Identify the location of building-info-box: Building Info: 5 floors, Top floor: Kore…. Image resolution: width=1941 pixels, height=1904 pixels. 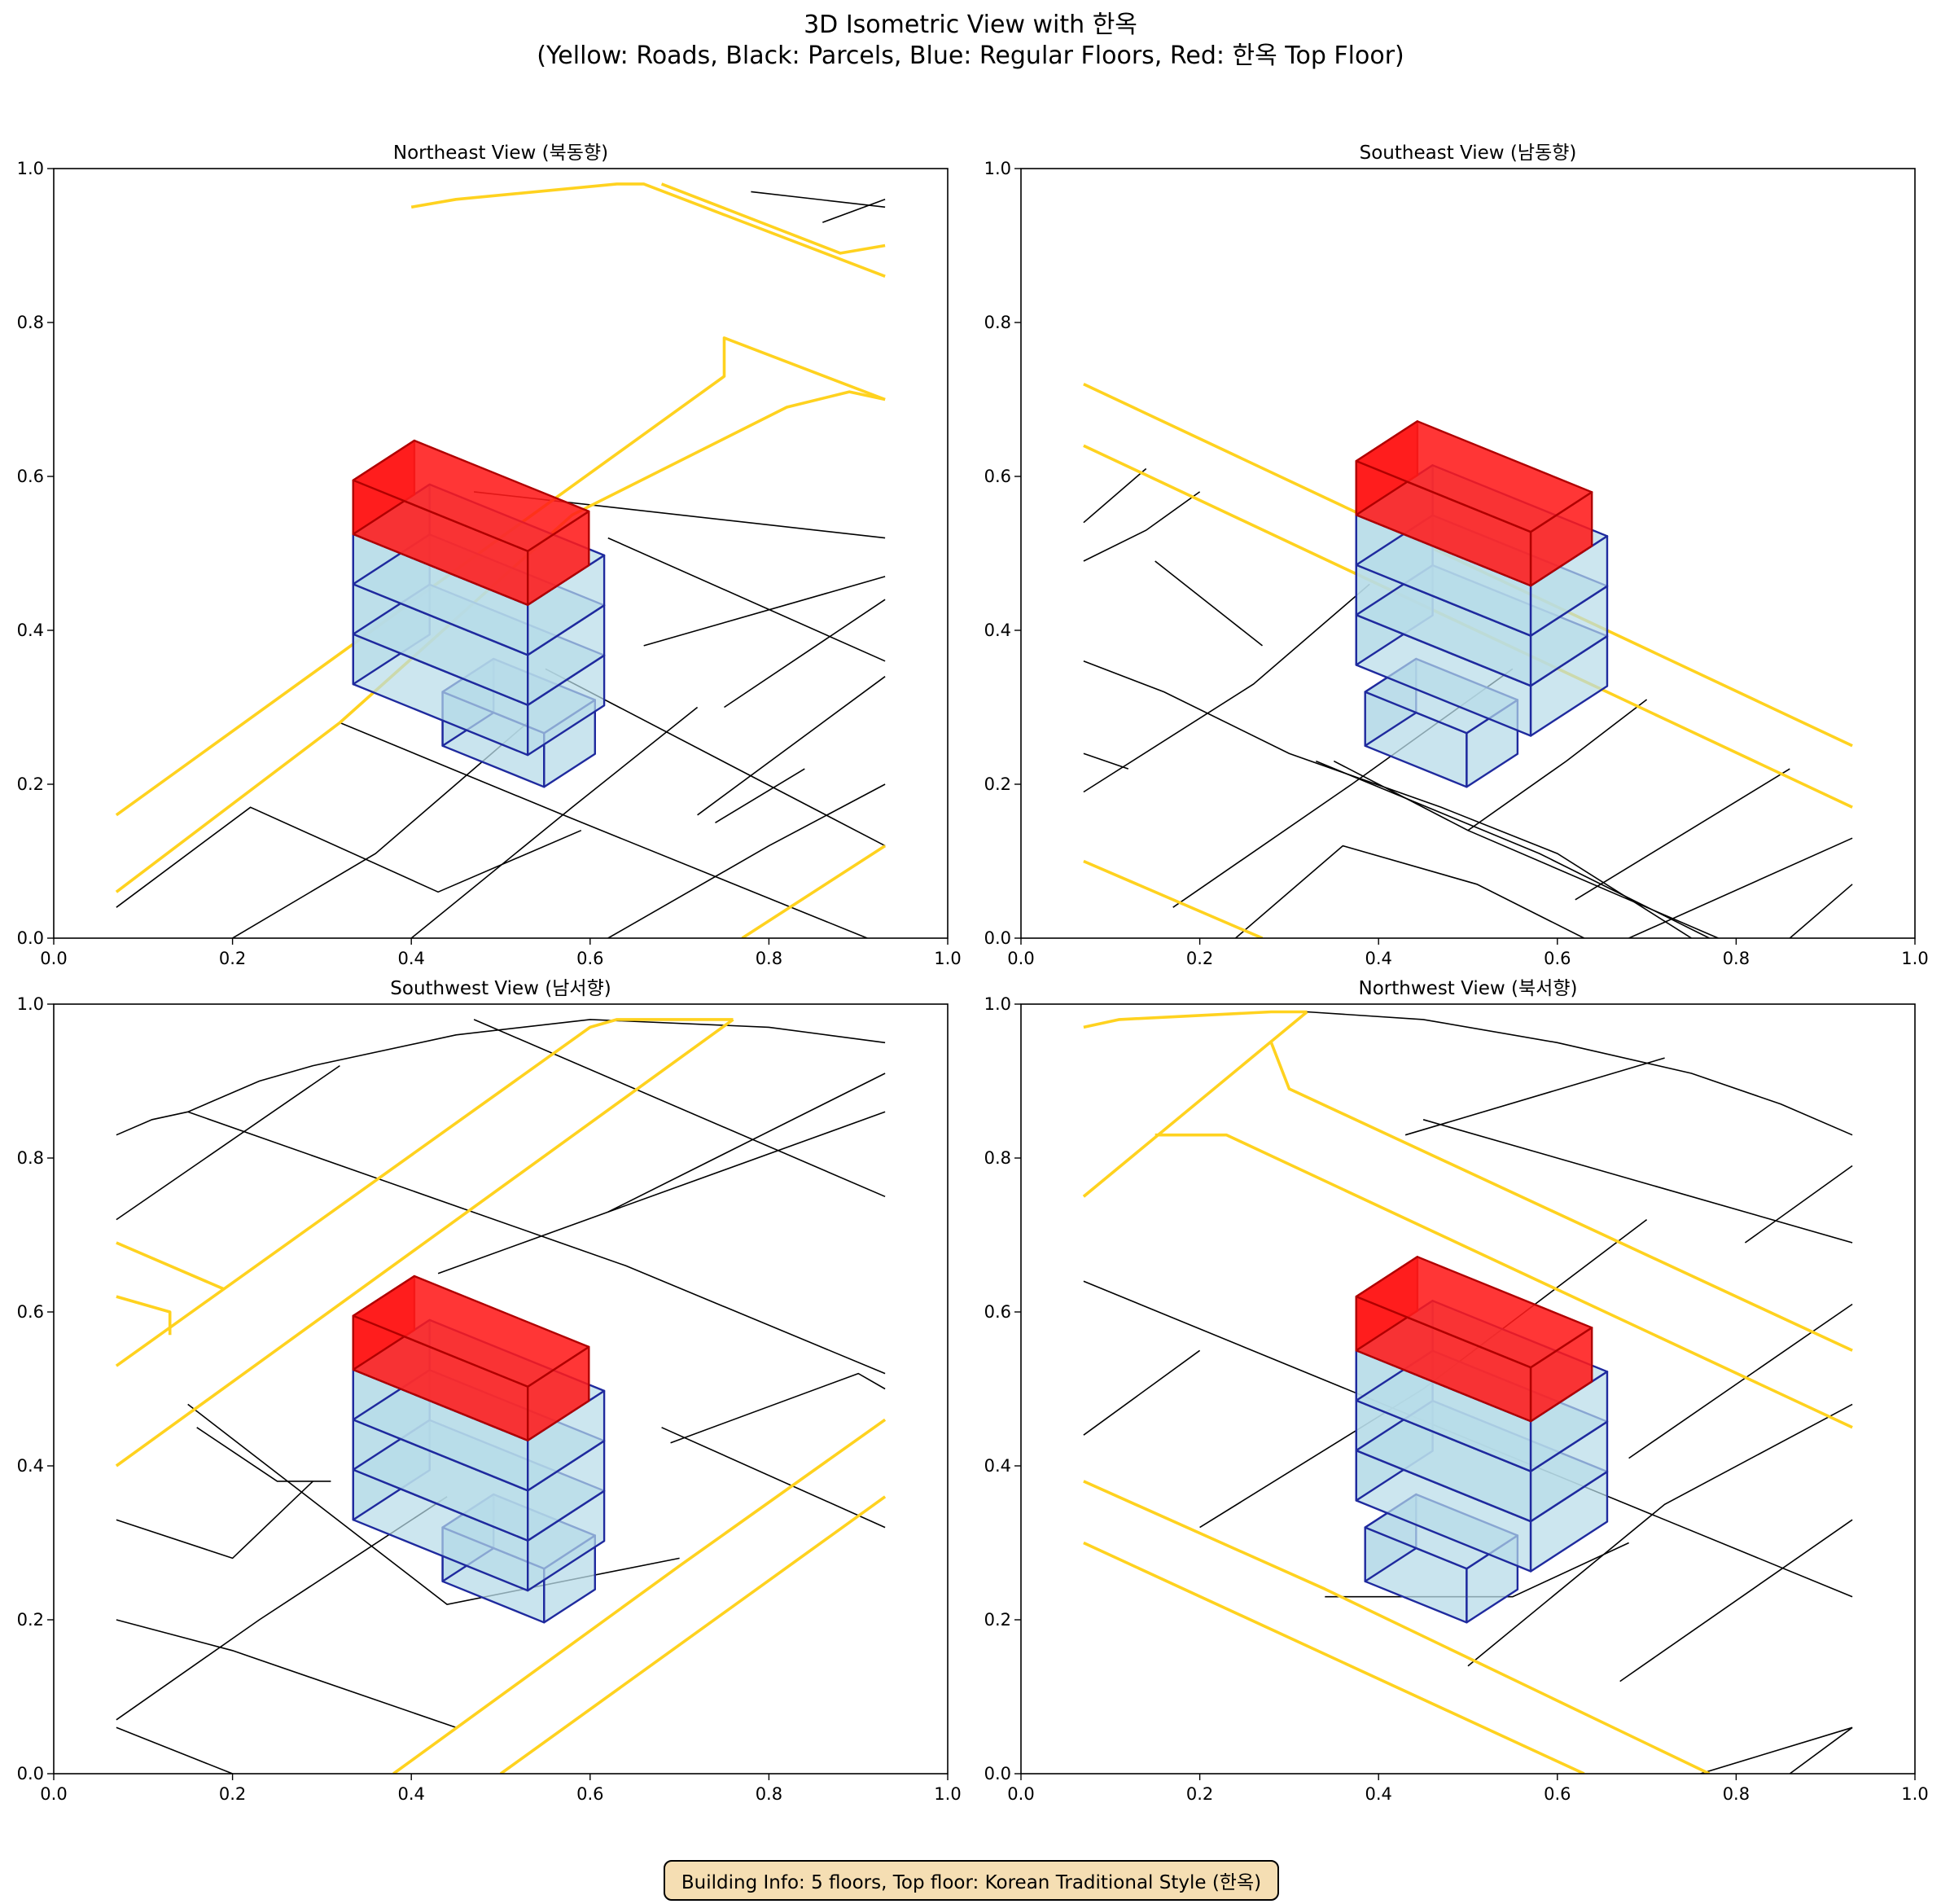
(971, 1881).